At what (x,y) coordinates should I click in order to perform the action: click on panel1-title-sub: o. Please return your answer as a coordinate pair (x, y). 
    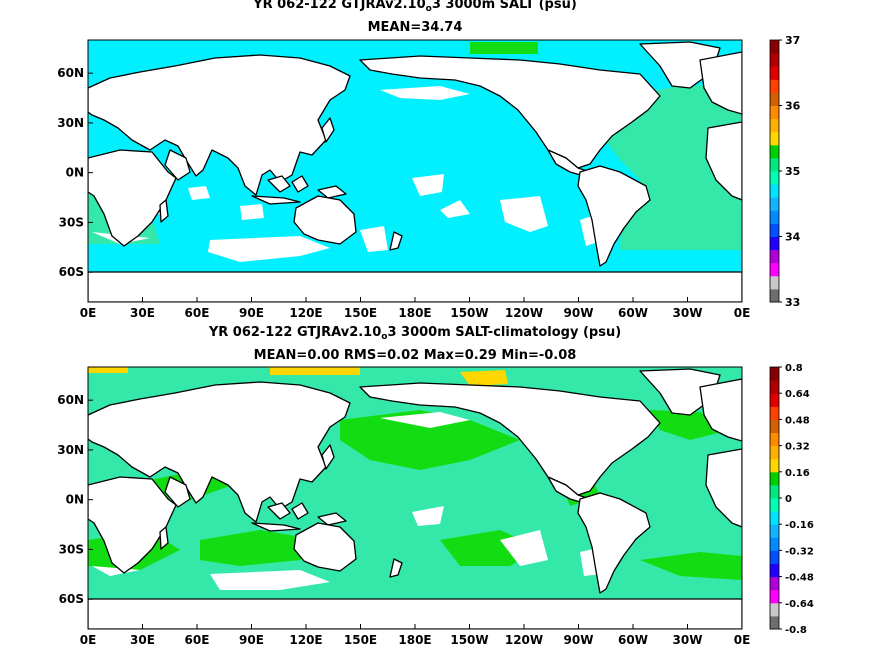
    Looking at the image, I should click on (428, 9).